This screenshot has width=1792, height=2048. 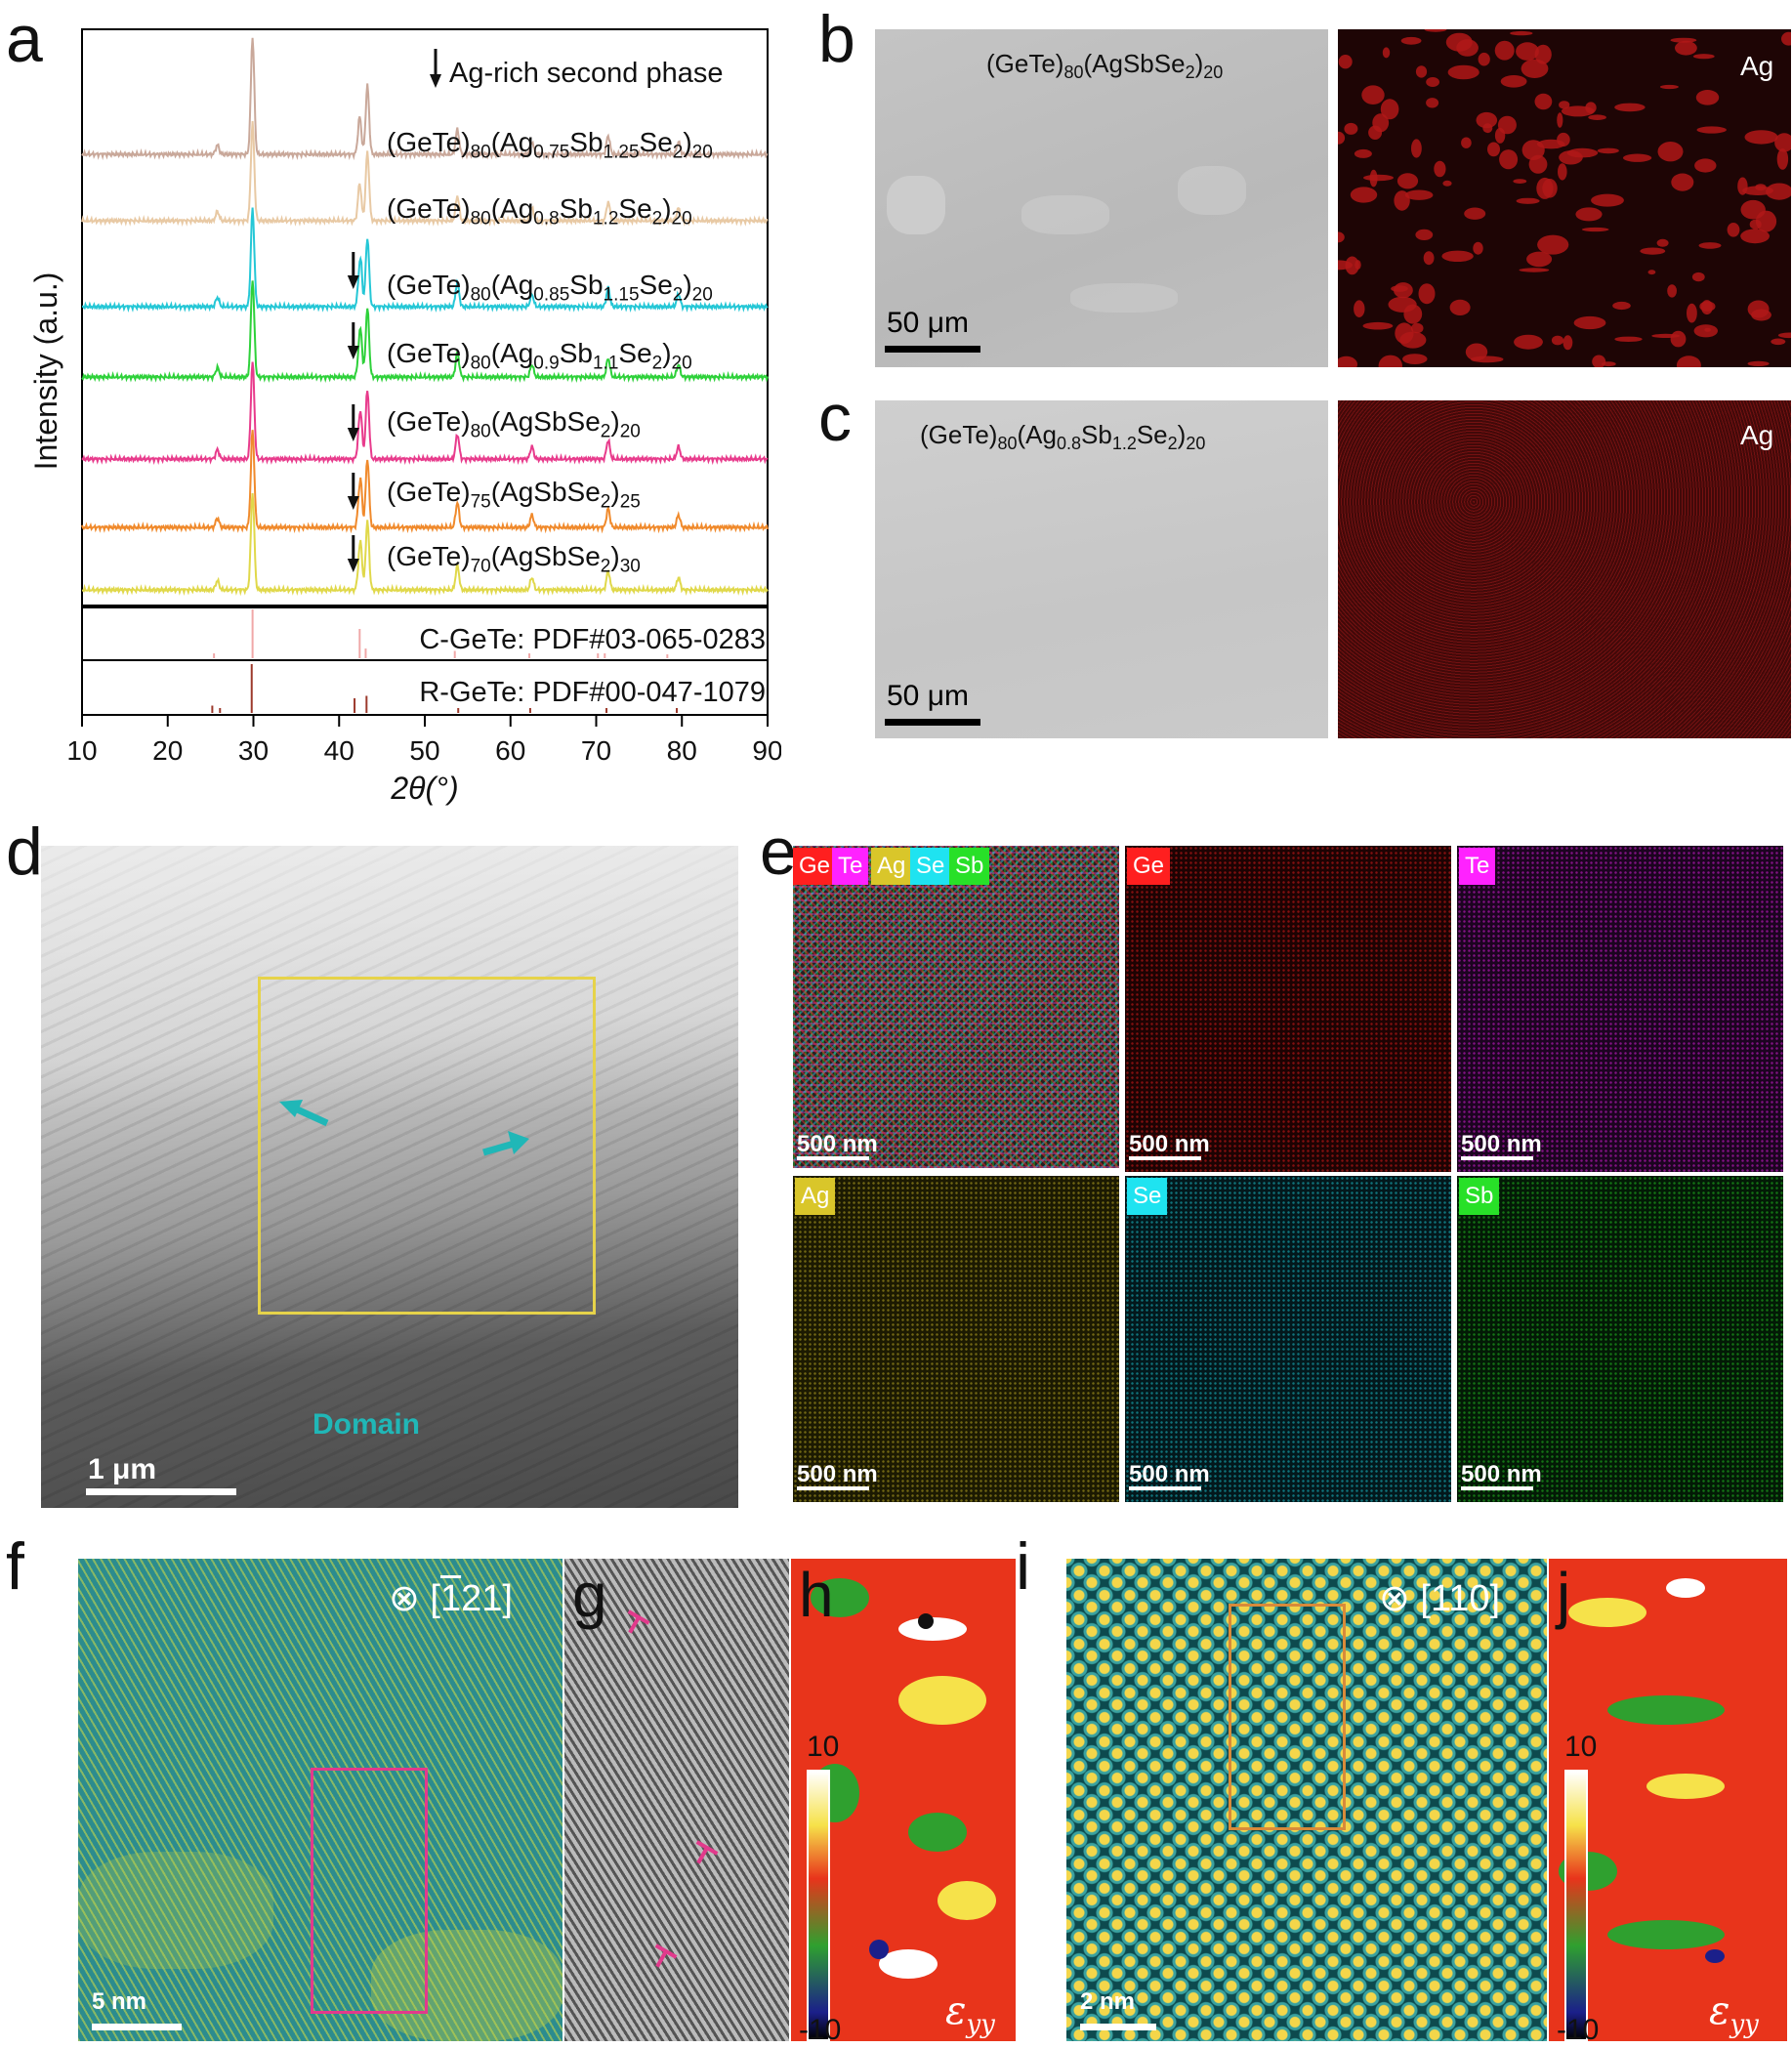 What do you see at coordinates (1565, 569) in the screenshot?
I see `ag-map-c` at bounding box center [1565, 569].